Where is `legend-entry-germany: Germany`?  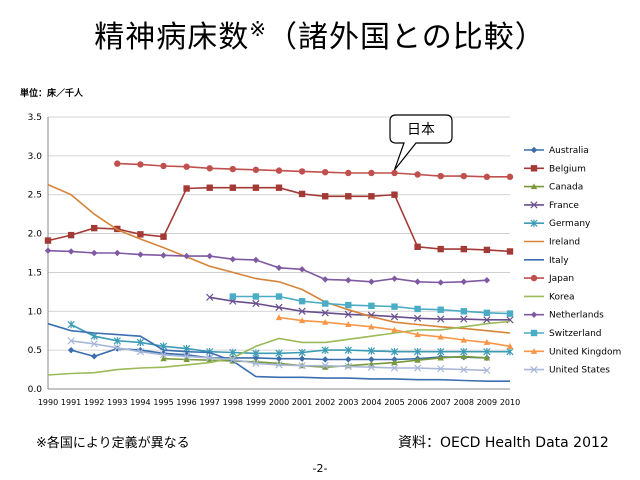
legend-entry-germany: Germany is located at coordinates (557, 224).